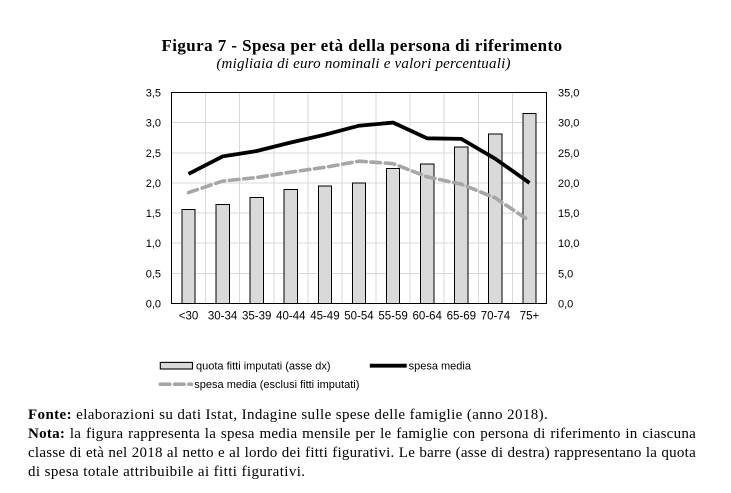 This screenshot has height=493, width=731. What do you see at coordinates (276, 385) in the screenshot?
I see `svg-text:spesa media (esclusi fitti imp: spesa media (esclusi fitti imputati)` at bounding box center [276, 385].